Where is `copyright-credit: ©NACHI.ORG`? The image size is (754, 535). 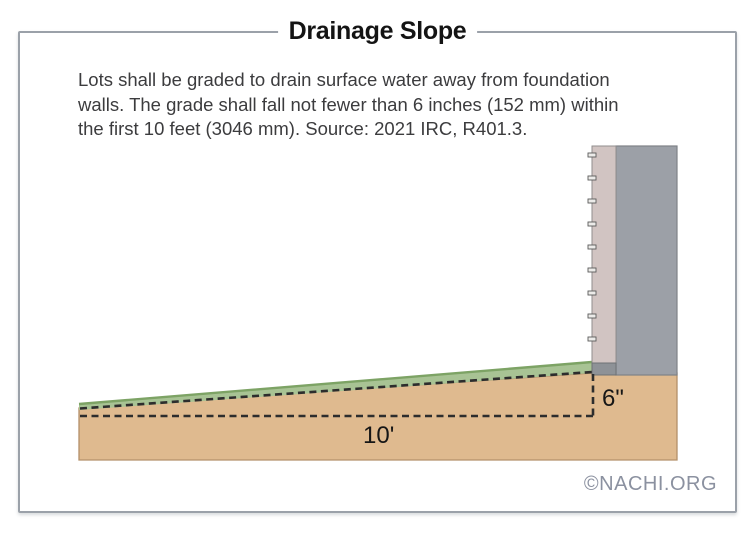 copyright-credit: ©NACHI.ORG is located at coordinates (650, 484).